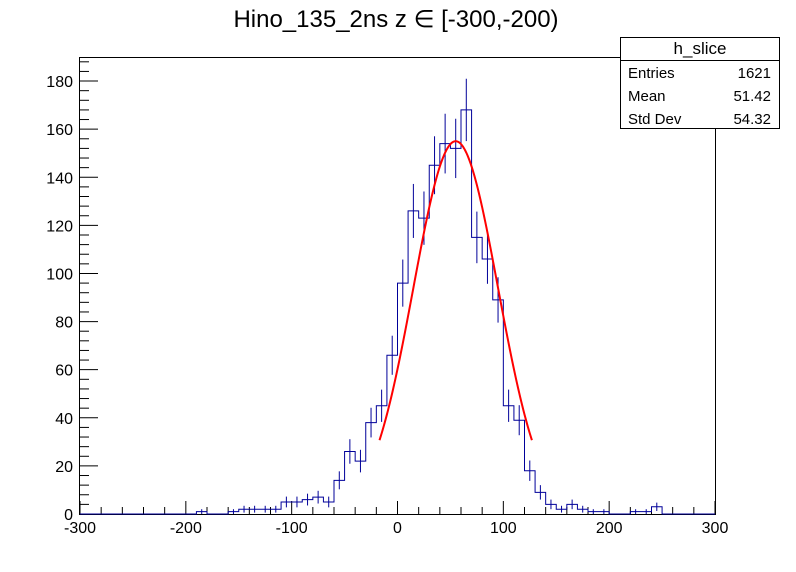  I want to click on x-tick-label: 0, so click(397, 528).